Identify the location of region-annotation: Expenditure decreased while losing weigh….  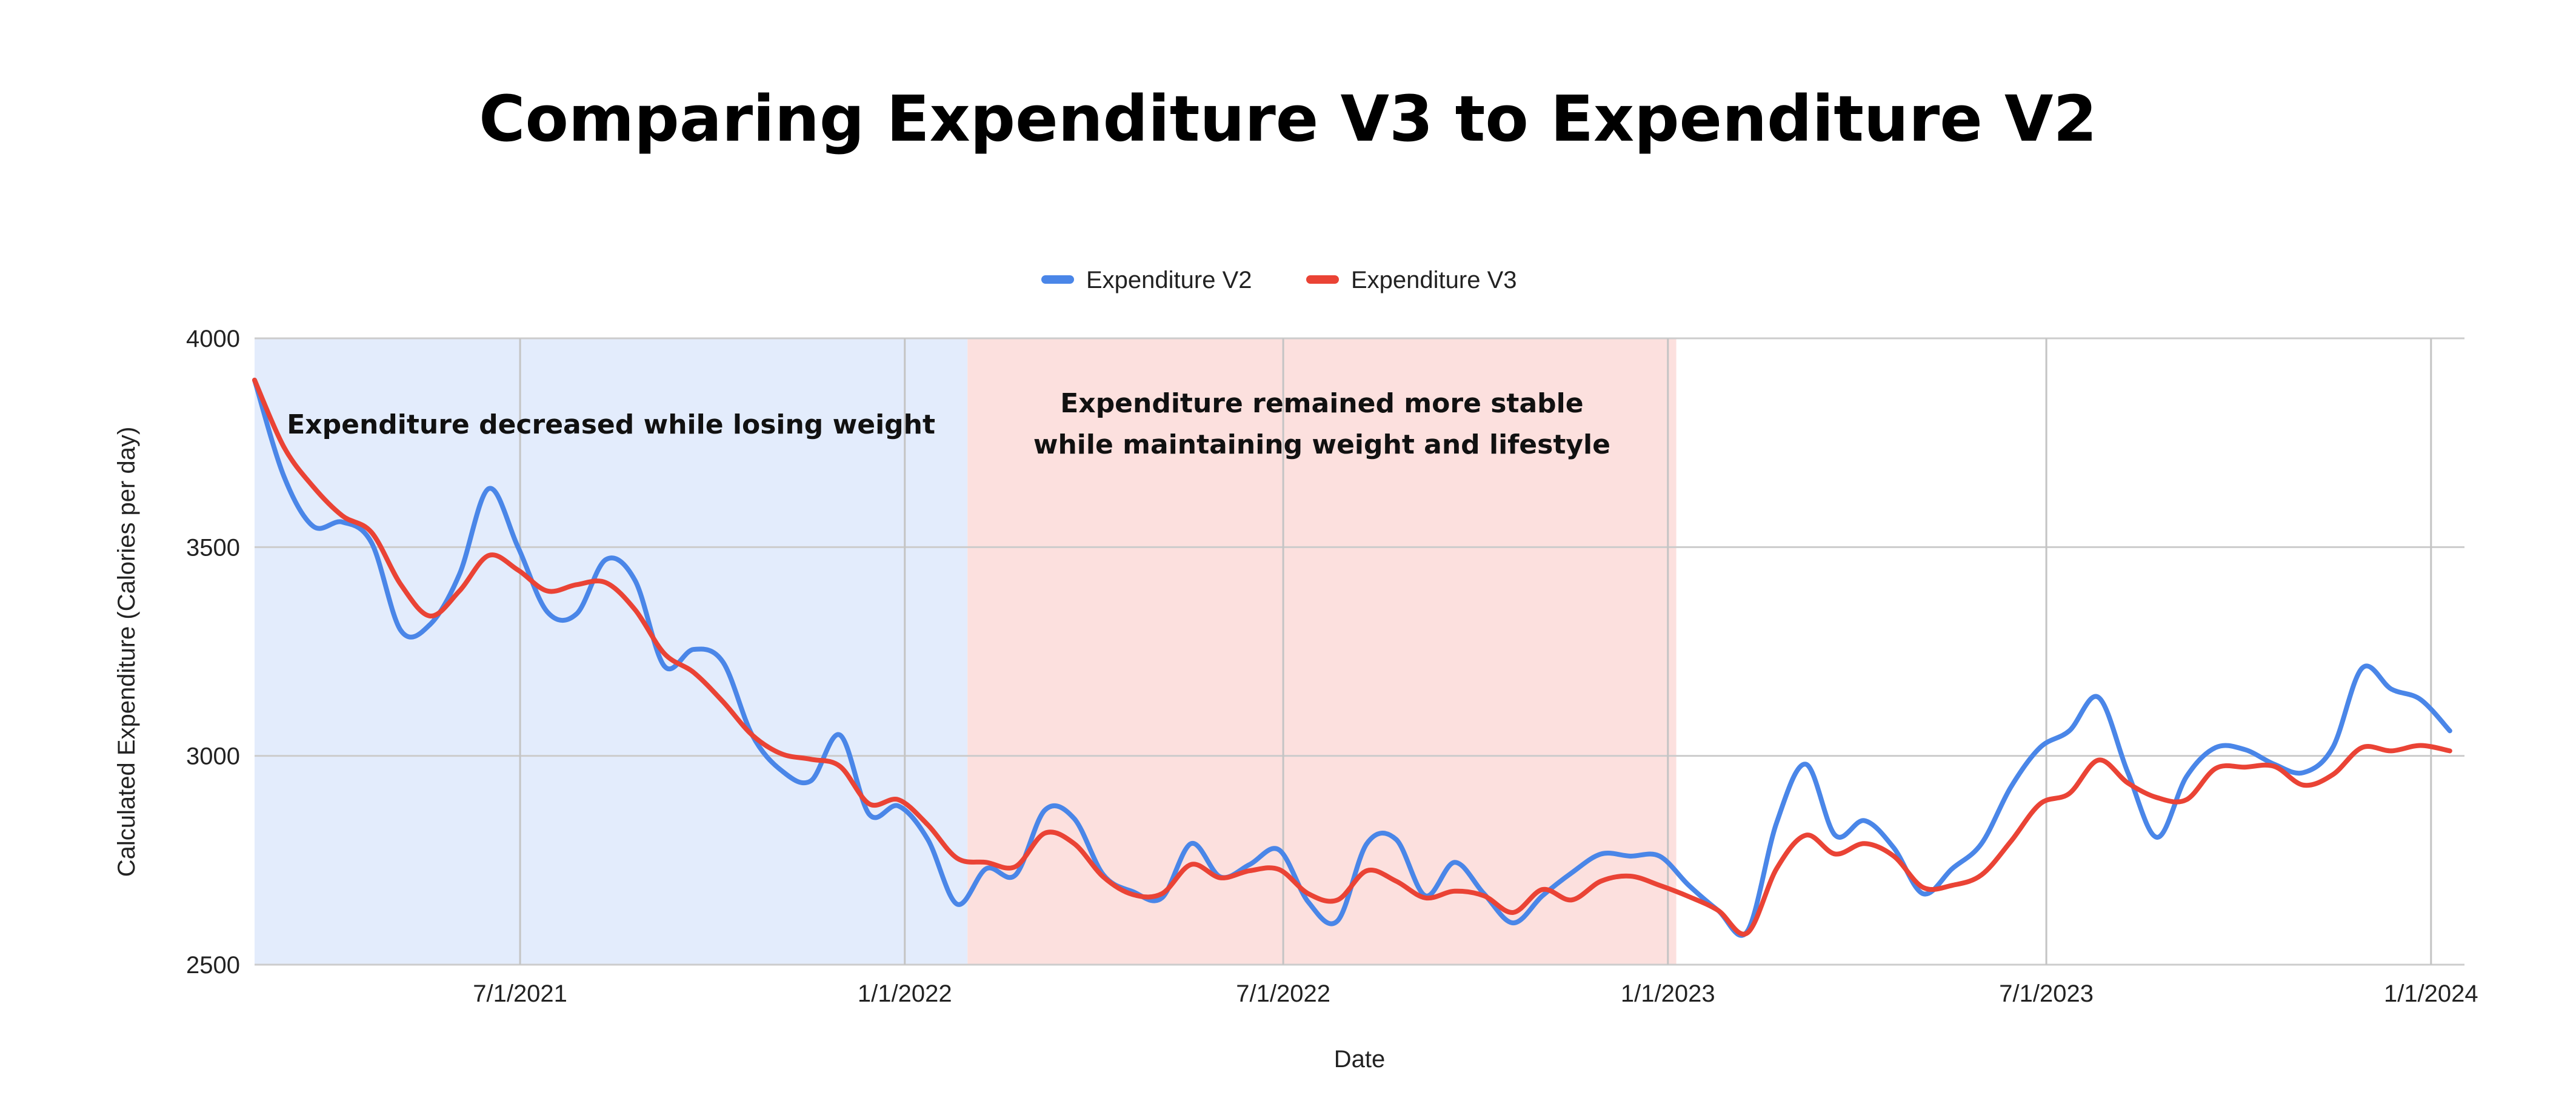
(611, 424).